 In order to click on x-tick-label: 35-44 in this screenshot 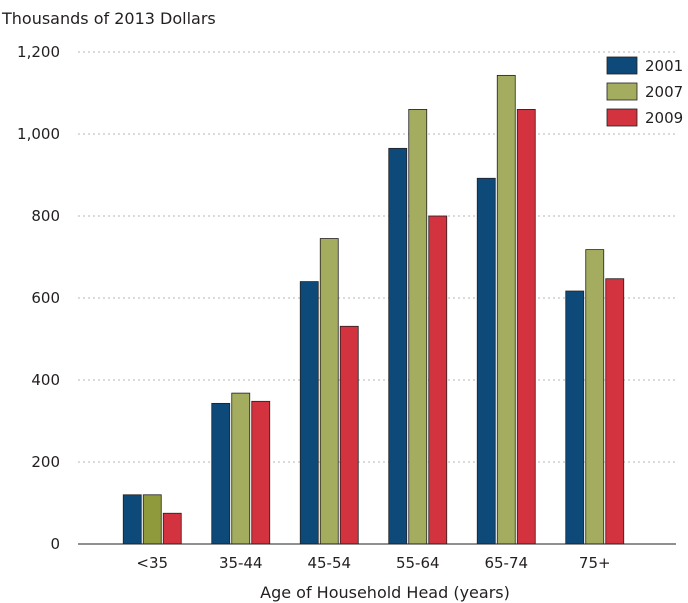, I will do `click(241, 563)`.